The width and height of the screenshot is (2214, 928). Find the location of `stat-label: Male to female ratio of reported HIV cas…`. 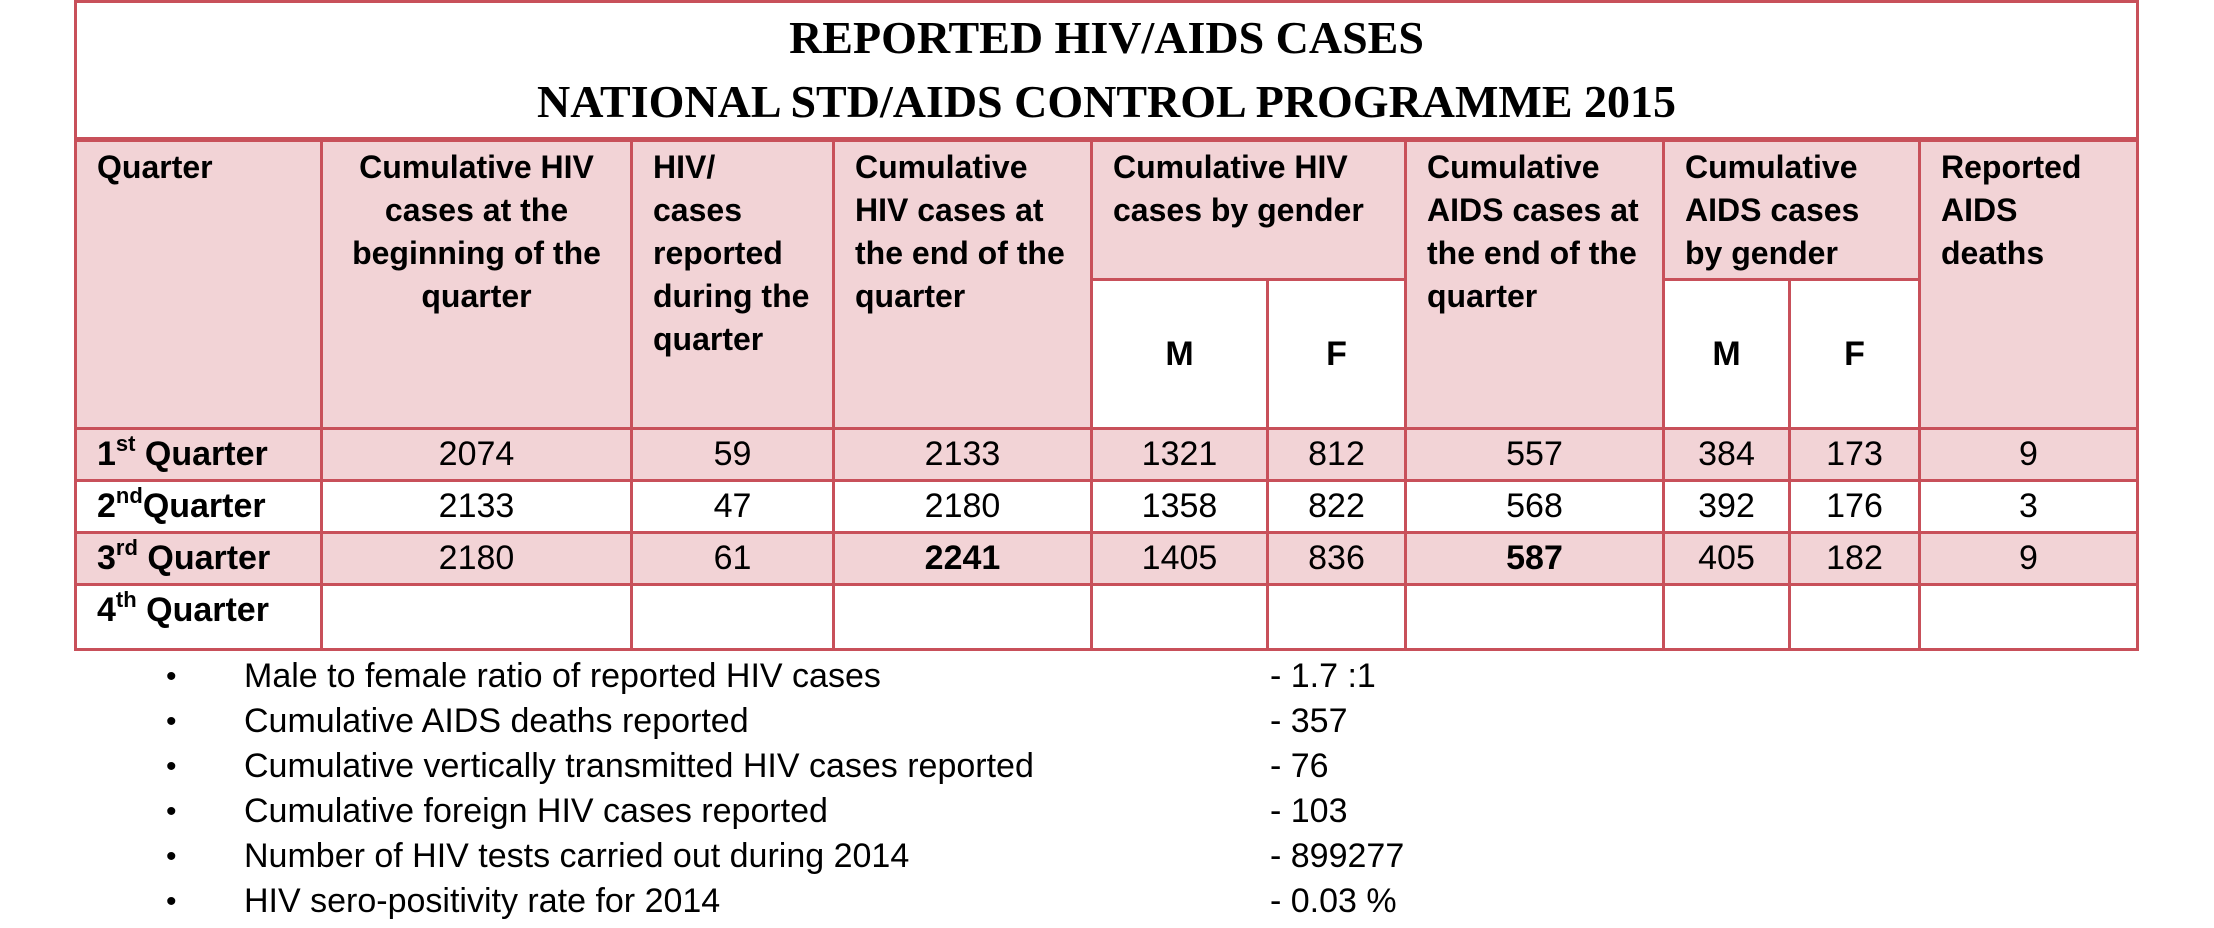

stat-label: Male to female ratio of reported HIV cas… is located at coordinates (562, 676).